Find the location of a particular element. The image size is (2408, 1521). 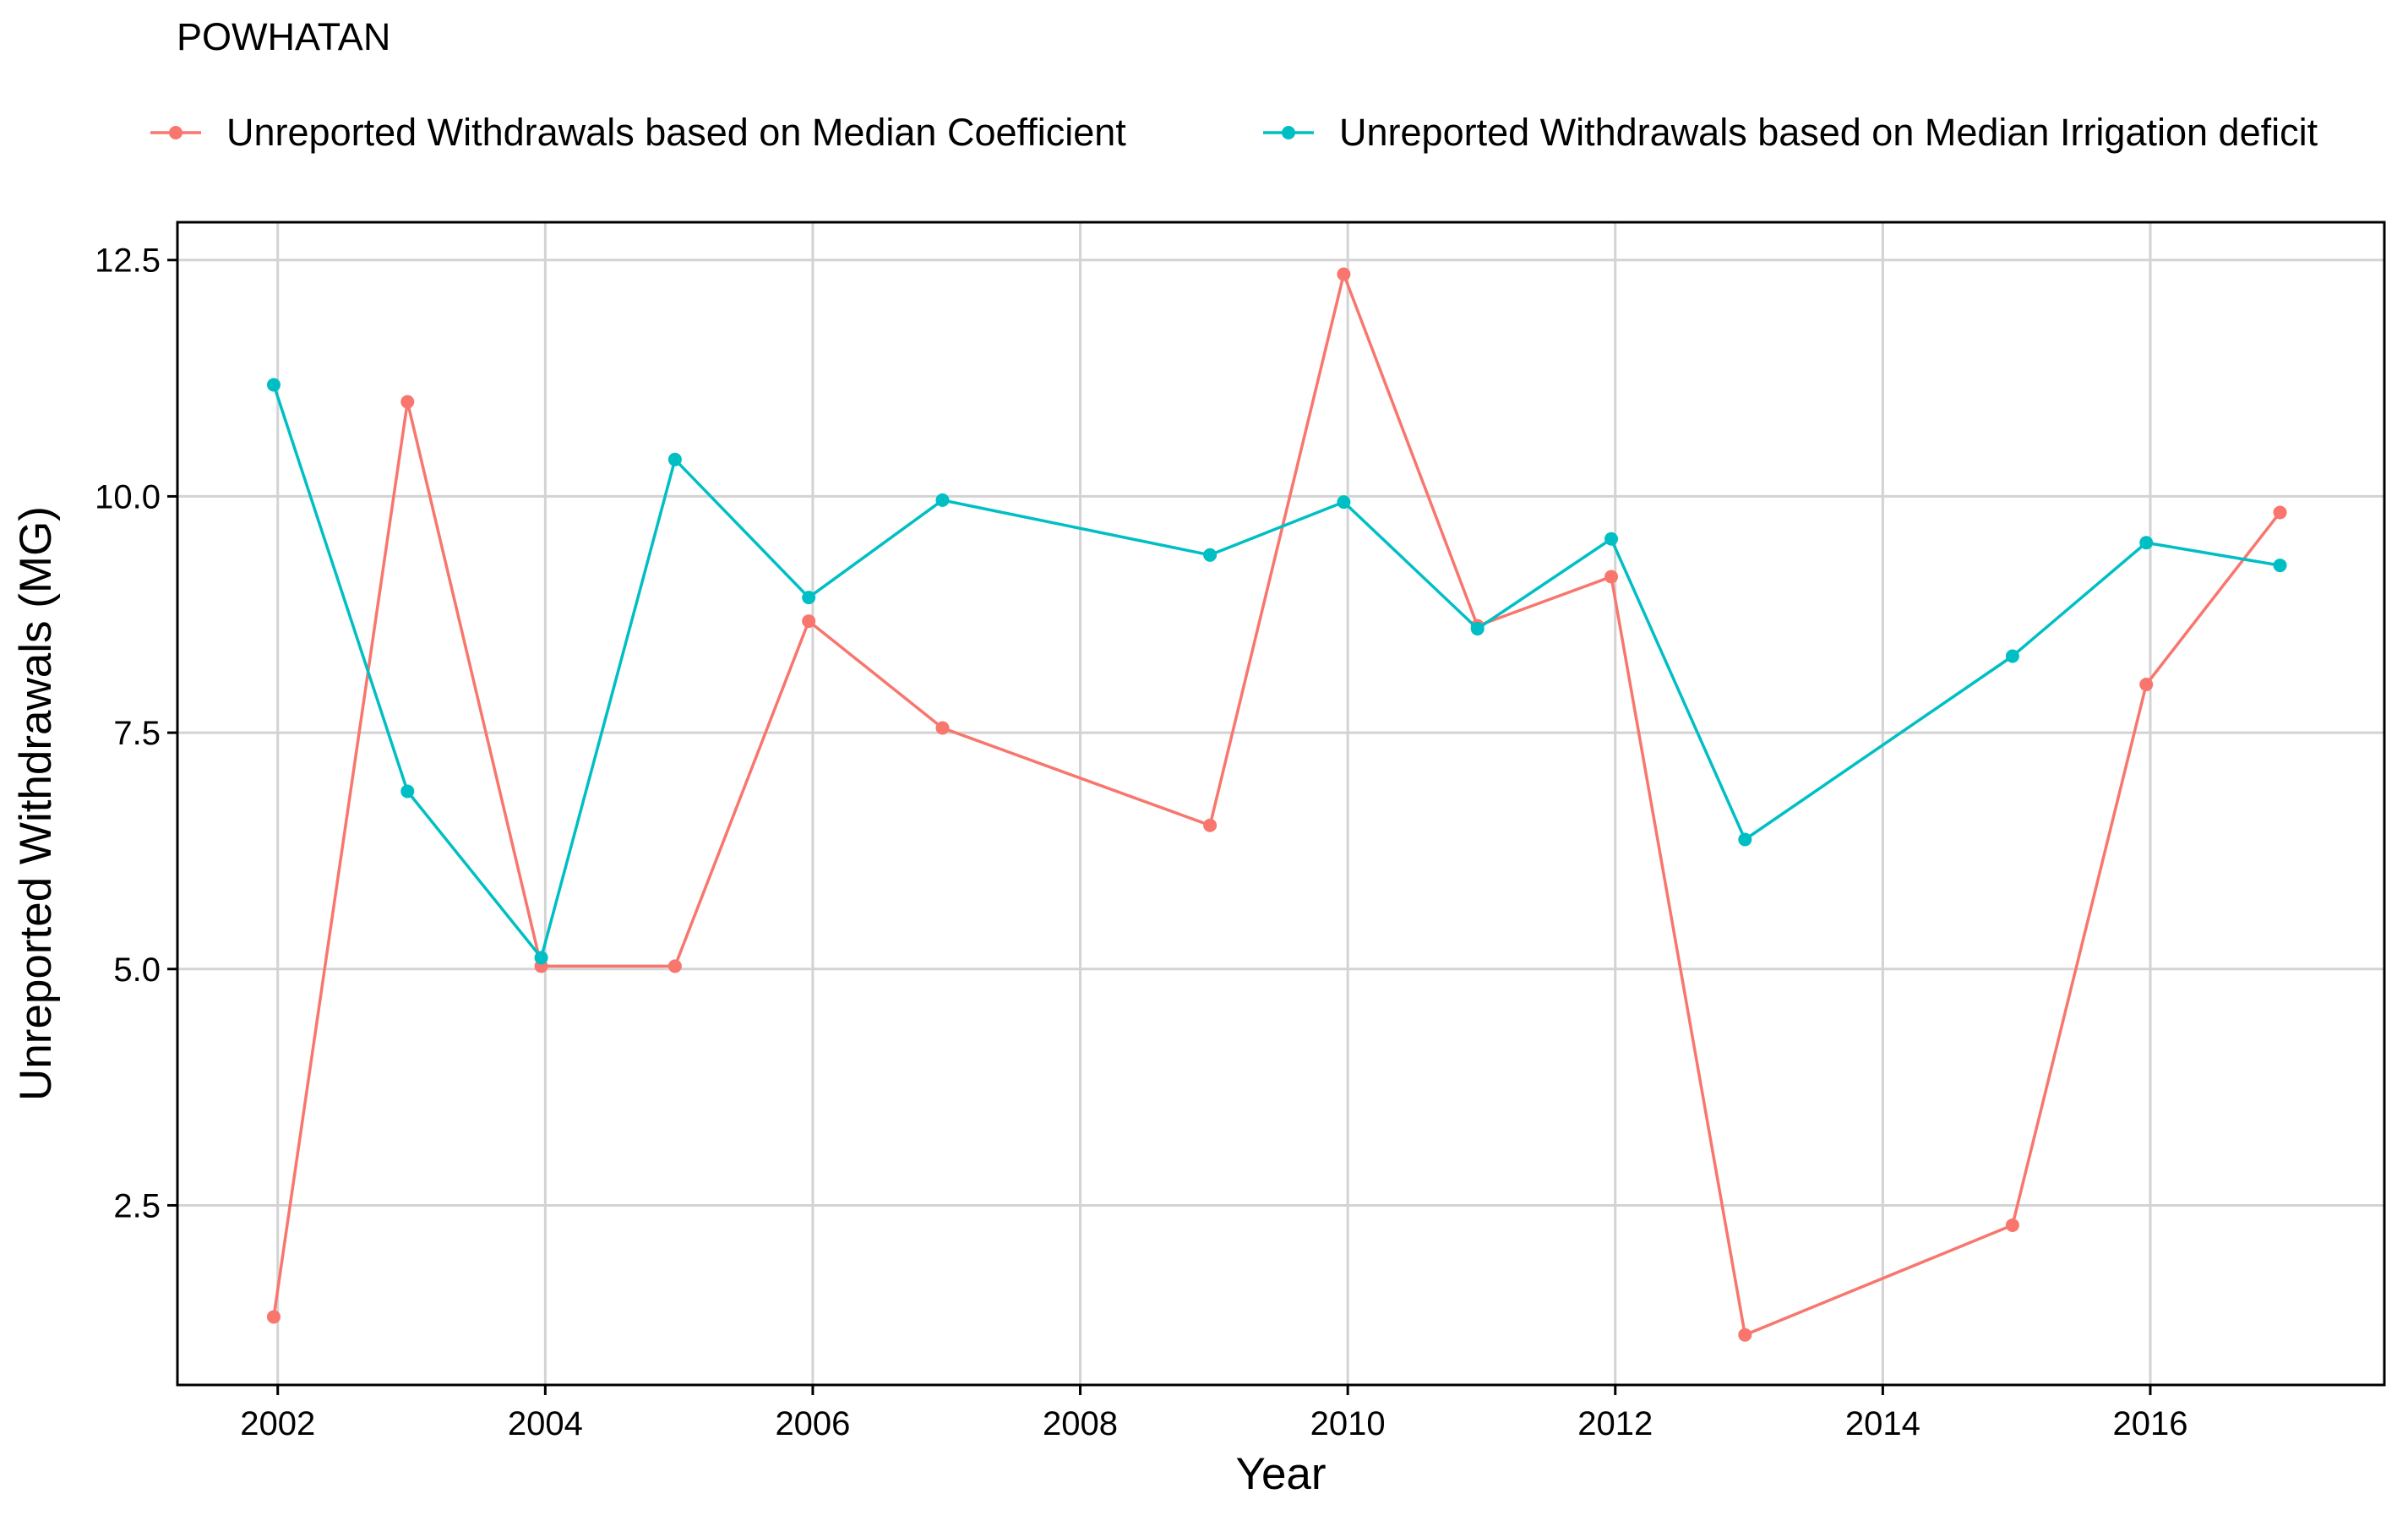

x-axis-label: Year is located at coordinates (1280, 1474).